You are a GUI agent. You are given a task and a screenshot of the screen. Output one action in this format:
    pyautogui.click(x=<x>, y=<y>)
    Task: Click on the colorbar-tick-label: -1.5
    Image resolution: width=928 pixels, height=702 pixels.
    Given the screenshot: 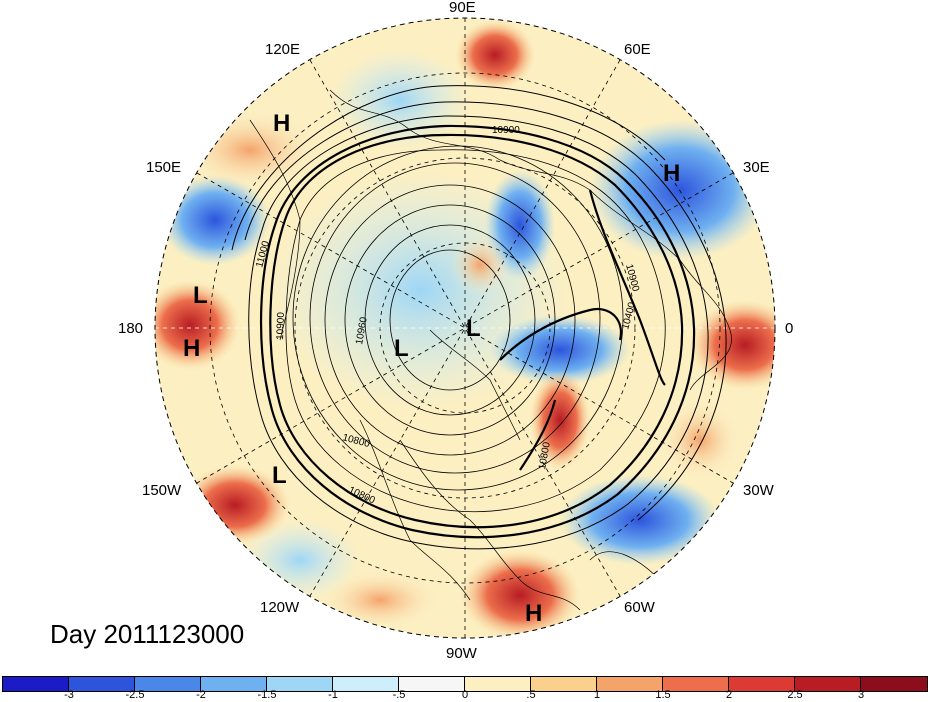 What is the action you would take?
    pyautogui.click(x=267, y=695)
    